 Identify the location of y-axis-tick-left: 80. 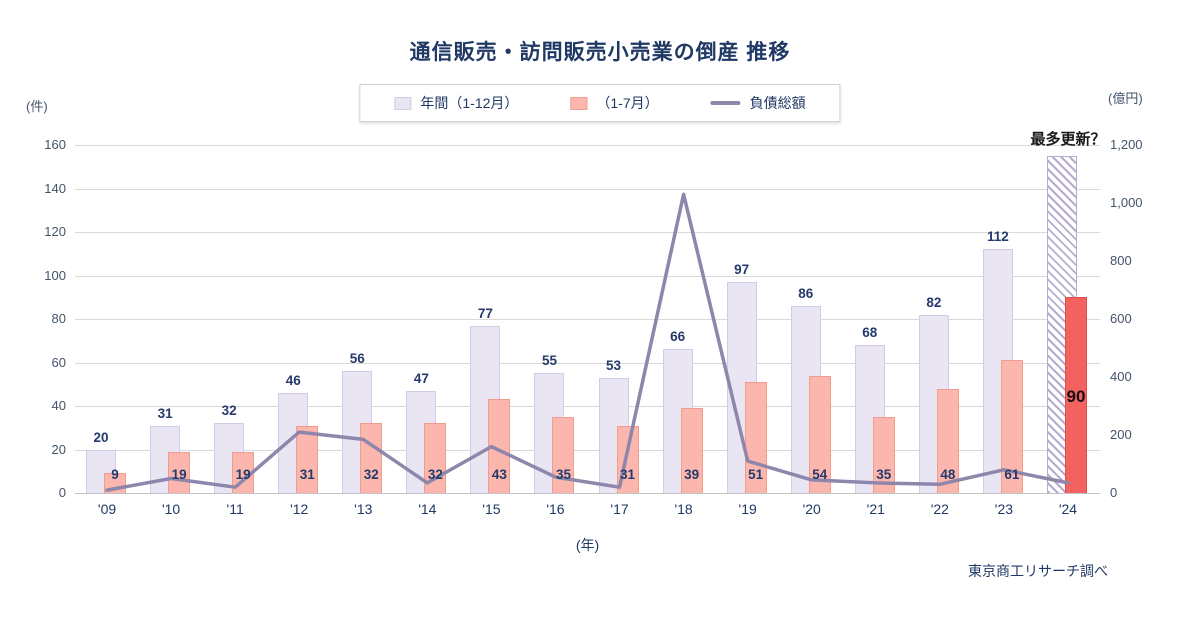
(58, 318).